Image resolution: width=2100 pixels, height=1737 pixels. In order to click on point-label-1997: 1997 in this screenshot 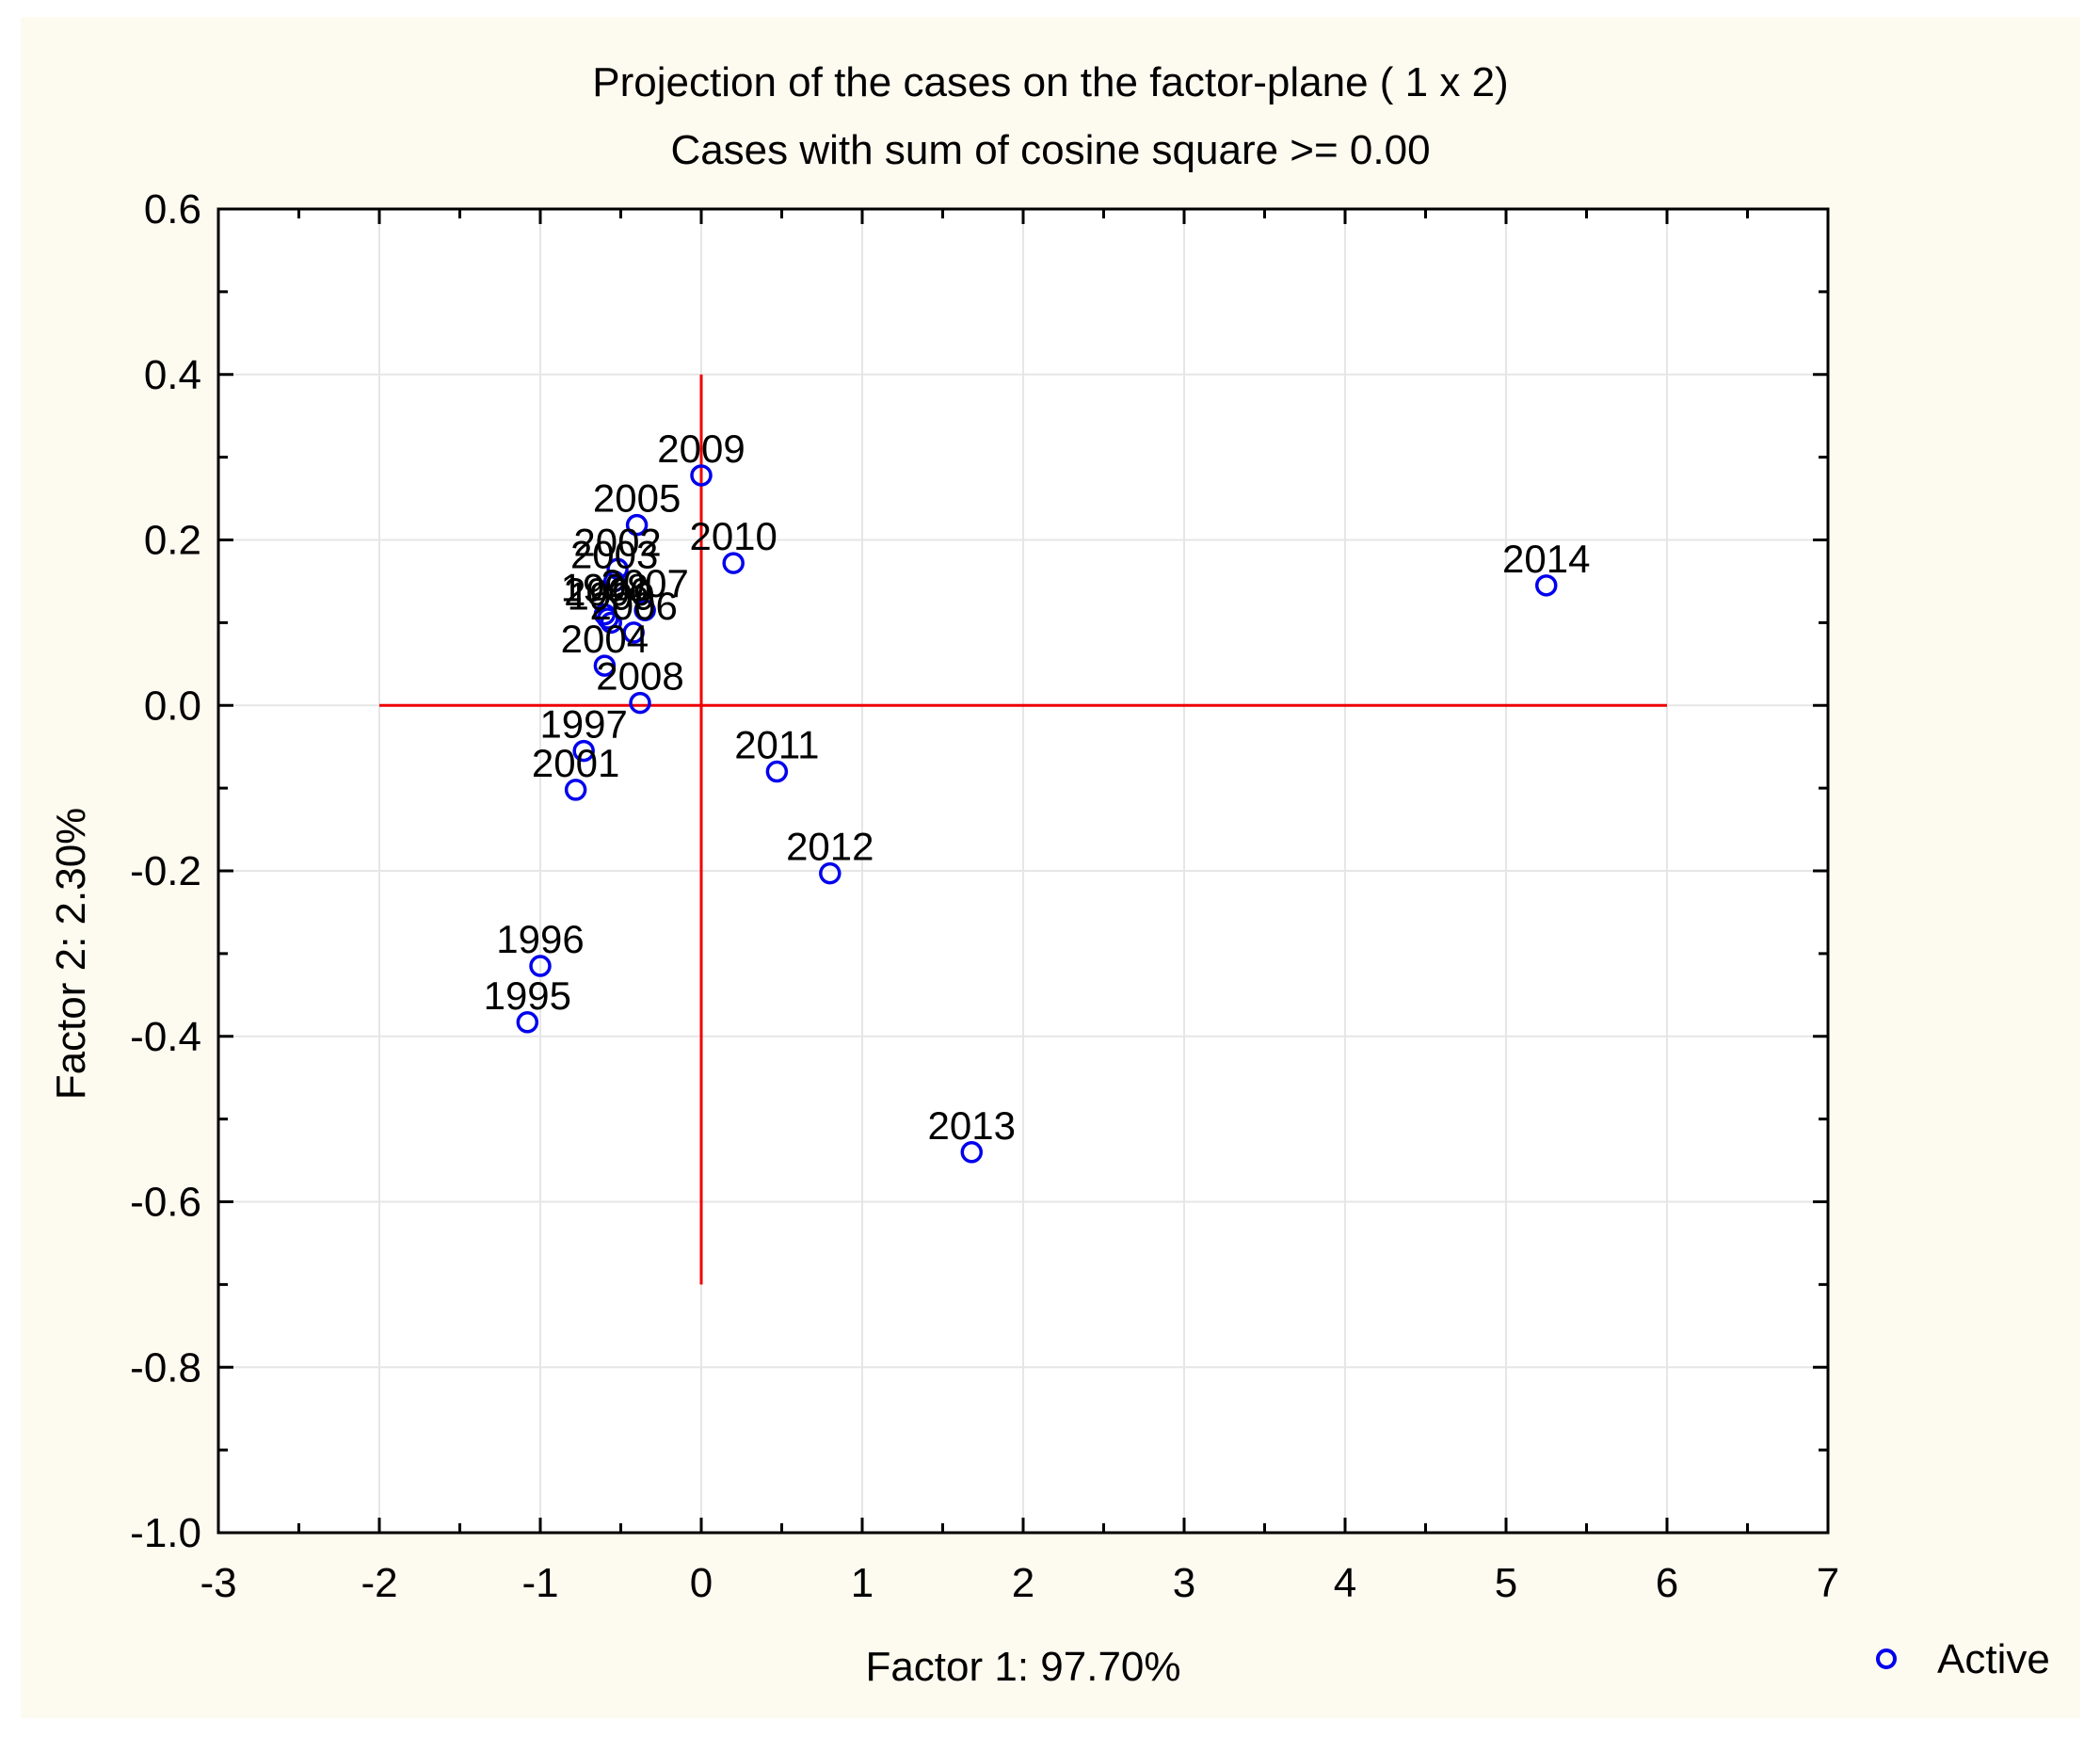, I will do `click(583, 724)`.